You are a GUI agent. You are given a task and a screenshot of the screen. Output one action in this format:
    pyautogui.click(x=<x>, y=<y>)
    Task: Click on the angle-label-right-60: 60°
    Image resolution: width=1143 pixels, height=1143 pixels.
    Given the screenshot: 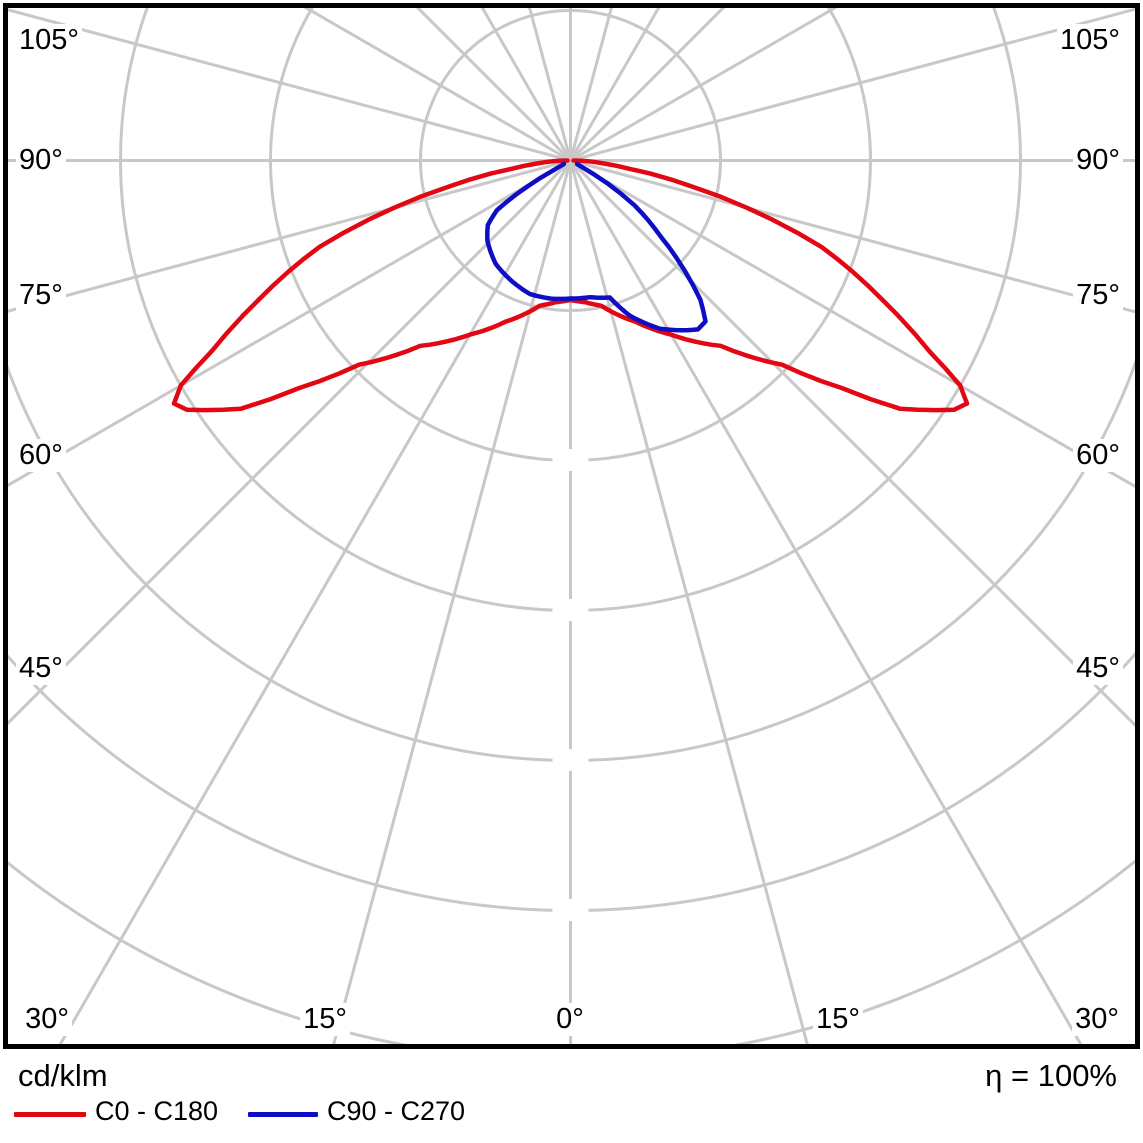 What is the action you would take?
    pyautogui.click(x=1098, y=456)
    